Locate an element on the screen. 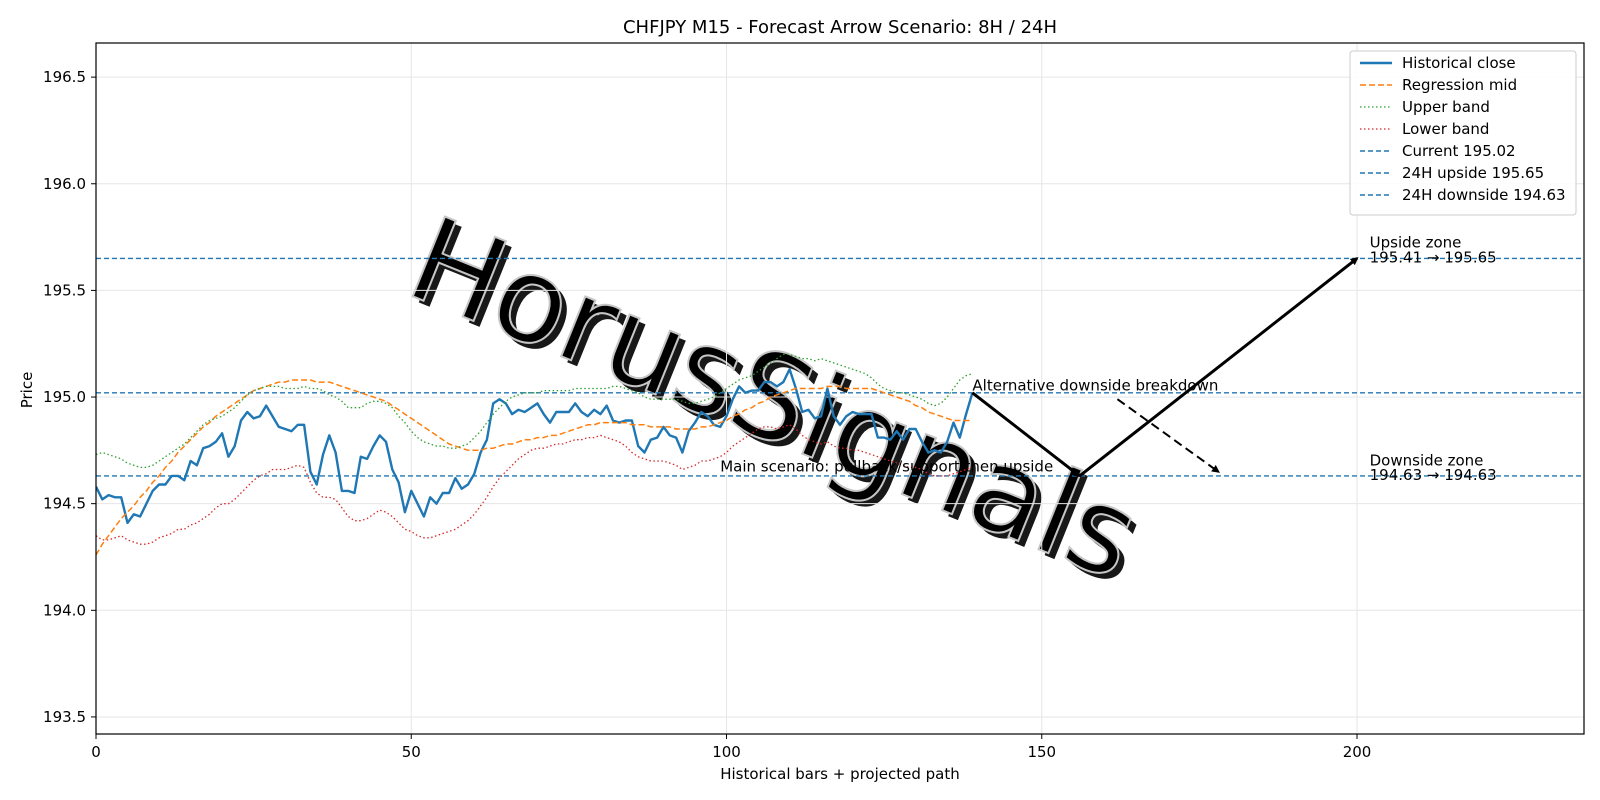  legend-label: 24H downside 194.63 is located at coordinates (1484, 195).